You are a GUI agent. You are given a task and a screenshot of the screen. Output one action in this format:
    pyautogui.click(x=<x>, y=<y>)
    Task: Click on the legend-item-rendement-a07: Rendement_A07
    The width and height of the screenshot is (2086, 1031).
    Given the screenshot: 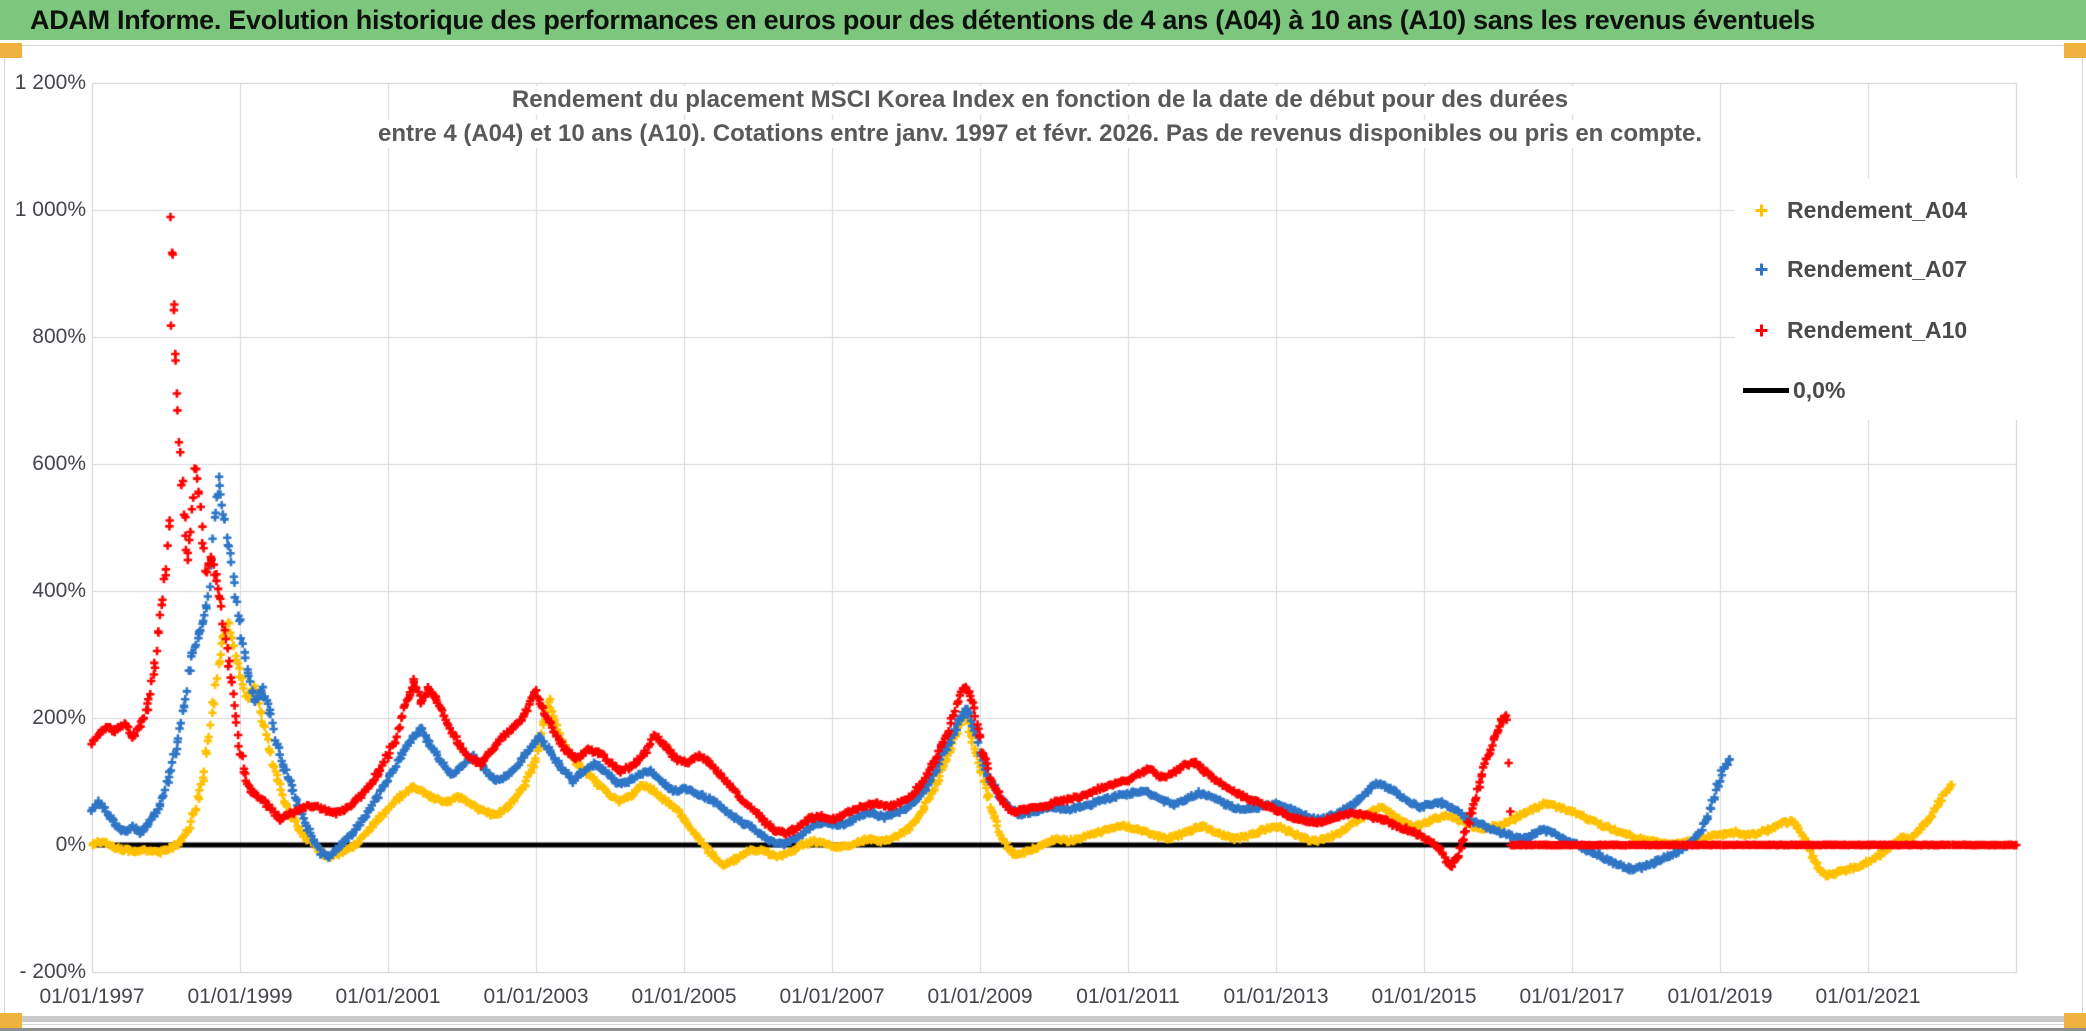 What is the action you would take?
    pyautogui.click(x=1851, y=269)
    